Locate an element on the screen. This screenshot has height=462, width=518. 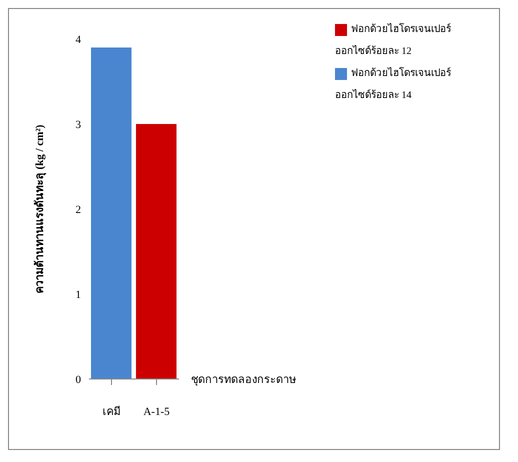
legend-label: ฟอกด้วยไฮโดรเจนเปอร์ออกไซด์ร้อยละ 12 is located at coordinates (393, 40).